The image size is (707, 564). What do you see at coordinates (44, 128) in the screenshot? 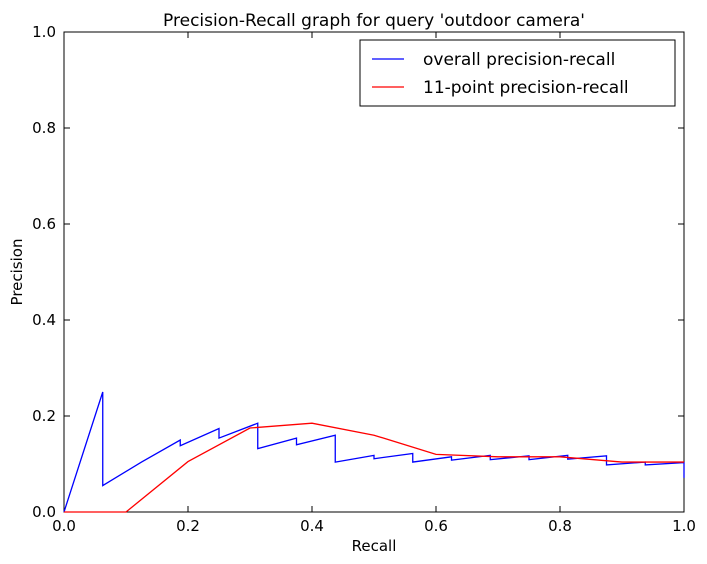
I see `y-tick-label: 0.8` at bounding box center [44, 128].